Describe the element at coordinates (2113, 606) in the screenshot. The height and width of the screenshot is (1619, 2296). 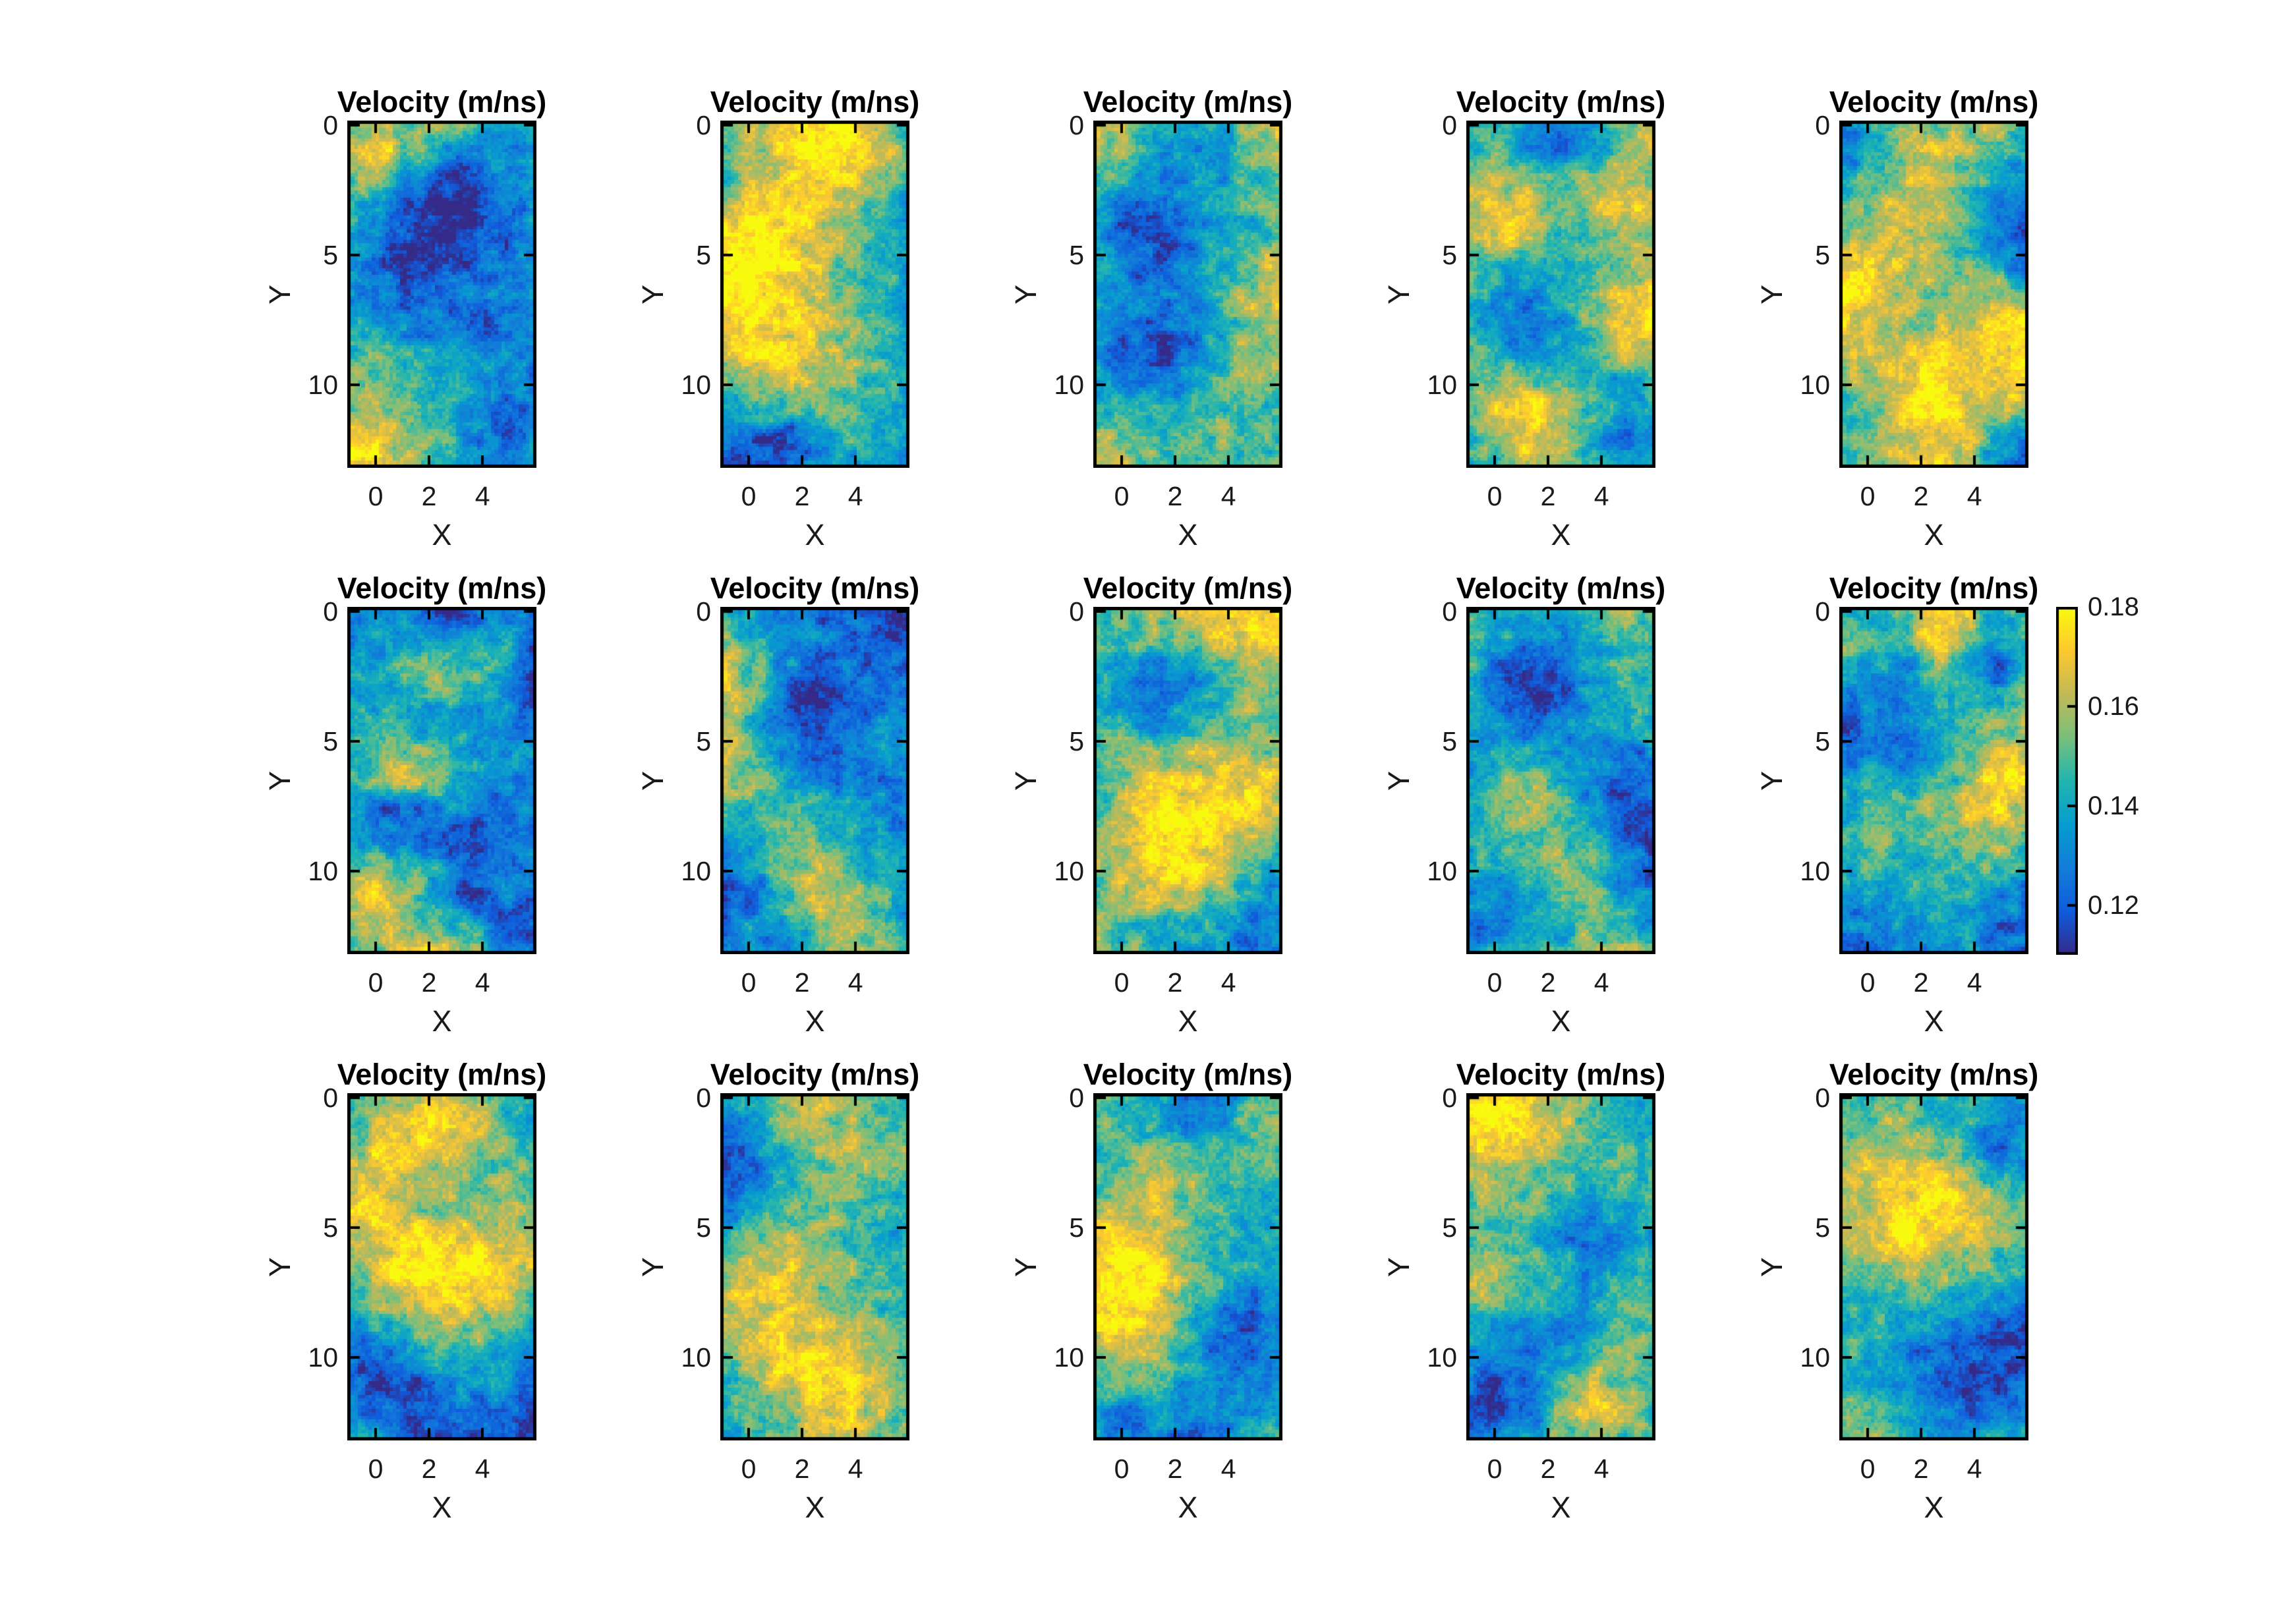
I see `colorbar-tick-label: 0.18` at that location.